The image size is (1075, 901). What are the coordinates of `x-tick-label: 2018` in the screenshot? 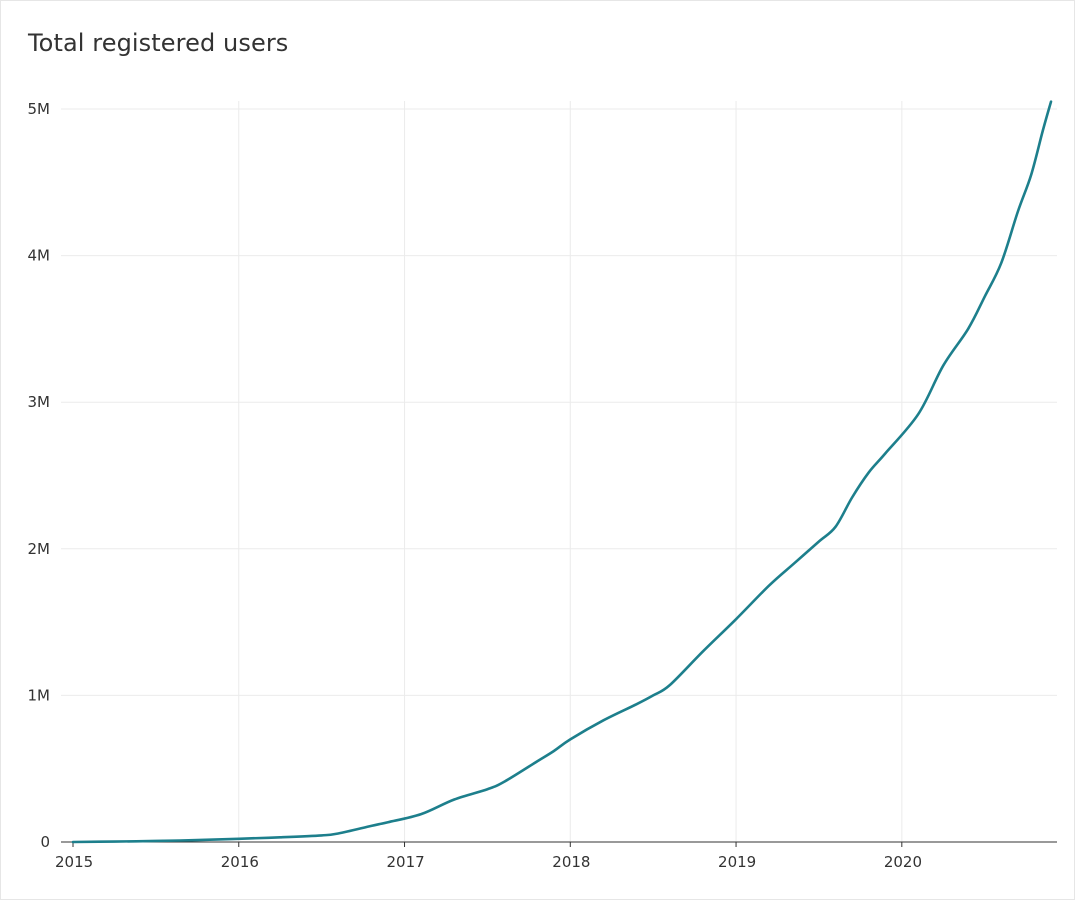 It's located at (571, 862).